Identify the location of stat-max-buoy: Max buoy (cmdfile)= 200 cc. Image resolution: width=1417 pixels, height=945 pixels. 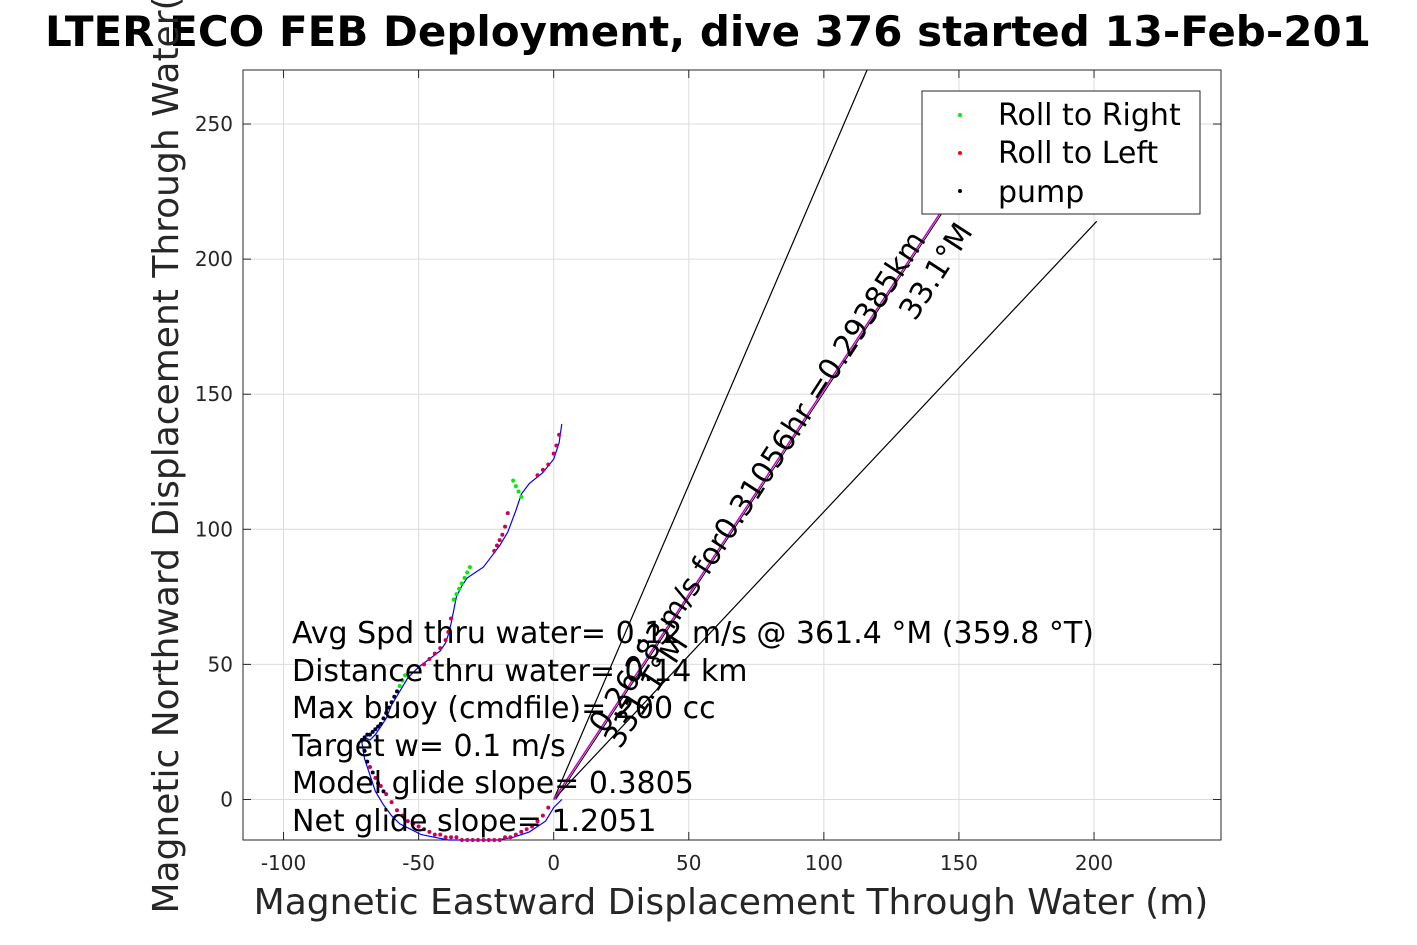
(504, 708).